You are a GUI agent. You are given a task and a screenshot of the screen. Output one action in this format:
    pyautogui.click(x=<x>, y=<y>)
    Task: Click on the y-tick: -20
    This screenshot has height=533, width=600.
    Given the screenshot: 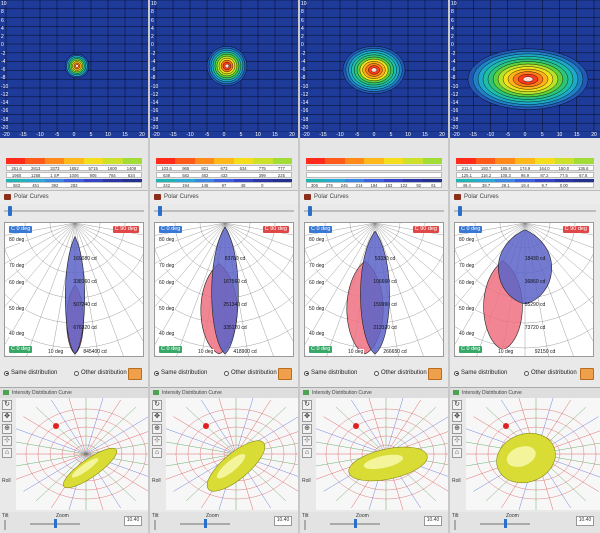 What is the action you would take?
    pyautogui.click(x=305, y=128)
    